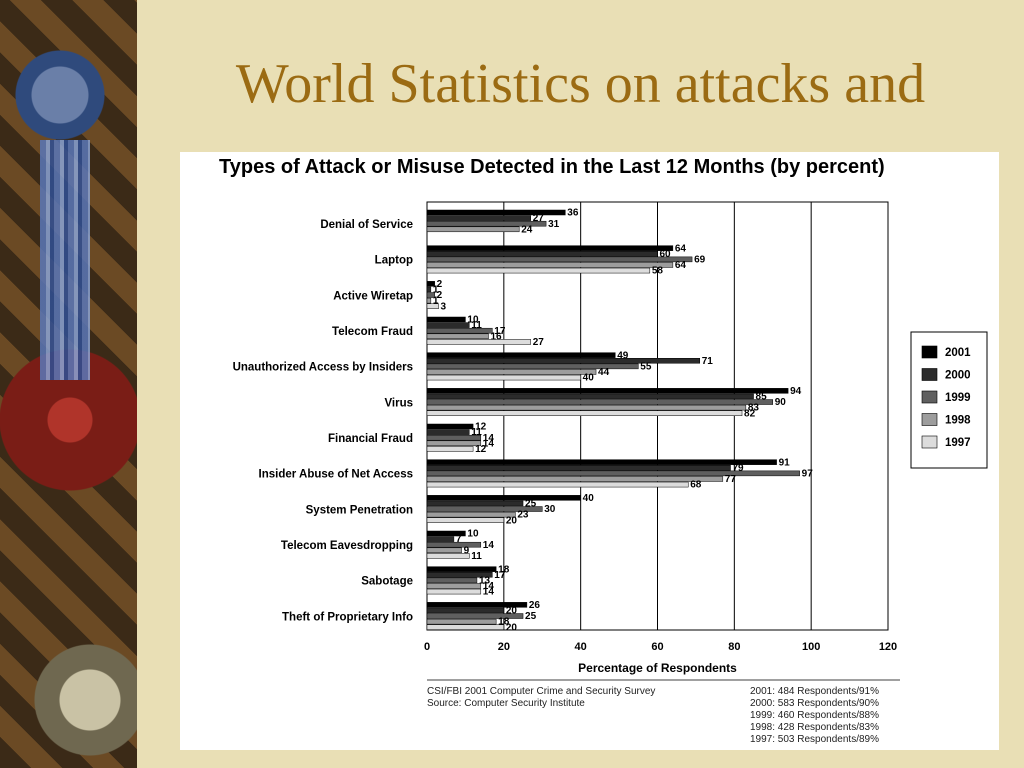 The image size is (1024, 768). What do you see at coordinates (581, 647) in the screenshot?
I see `x-tick-label: 40` at bounding box center [581, 647].